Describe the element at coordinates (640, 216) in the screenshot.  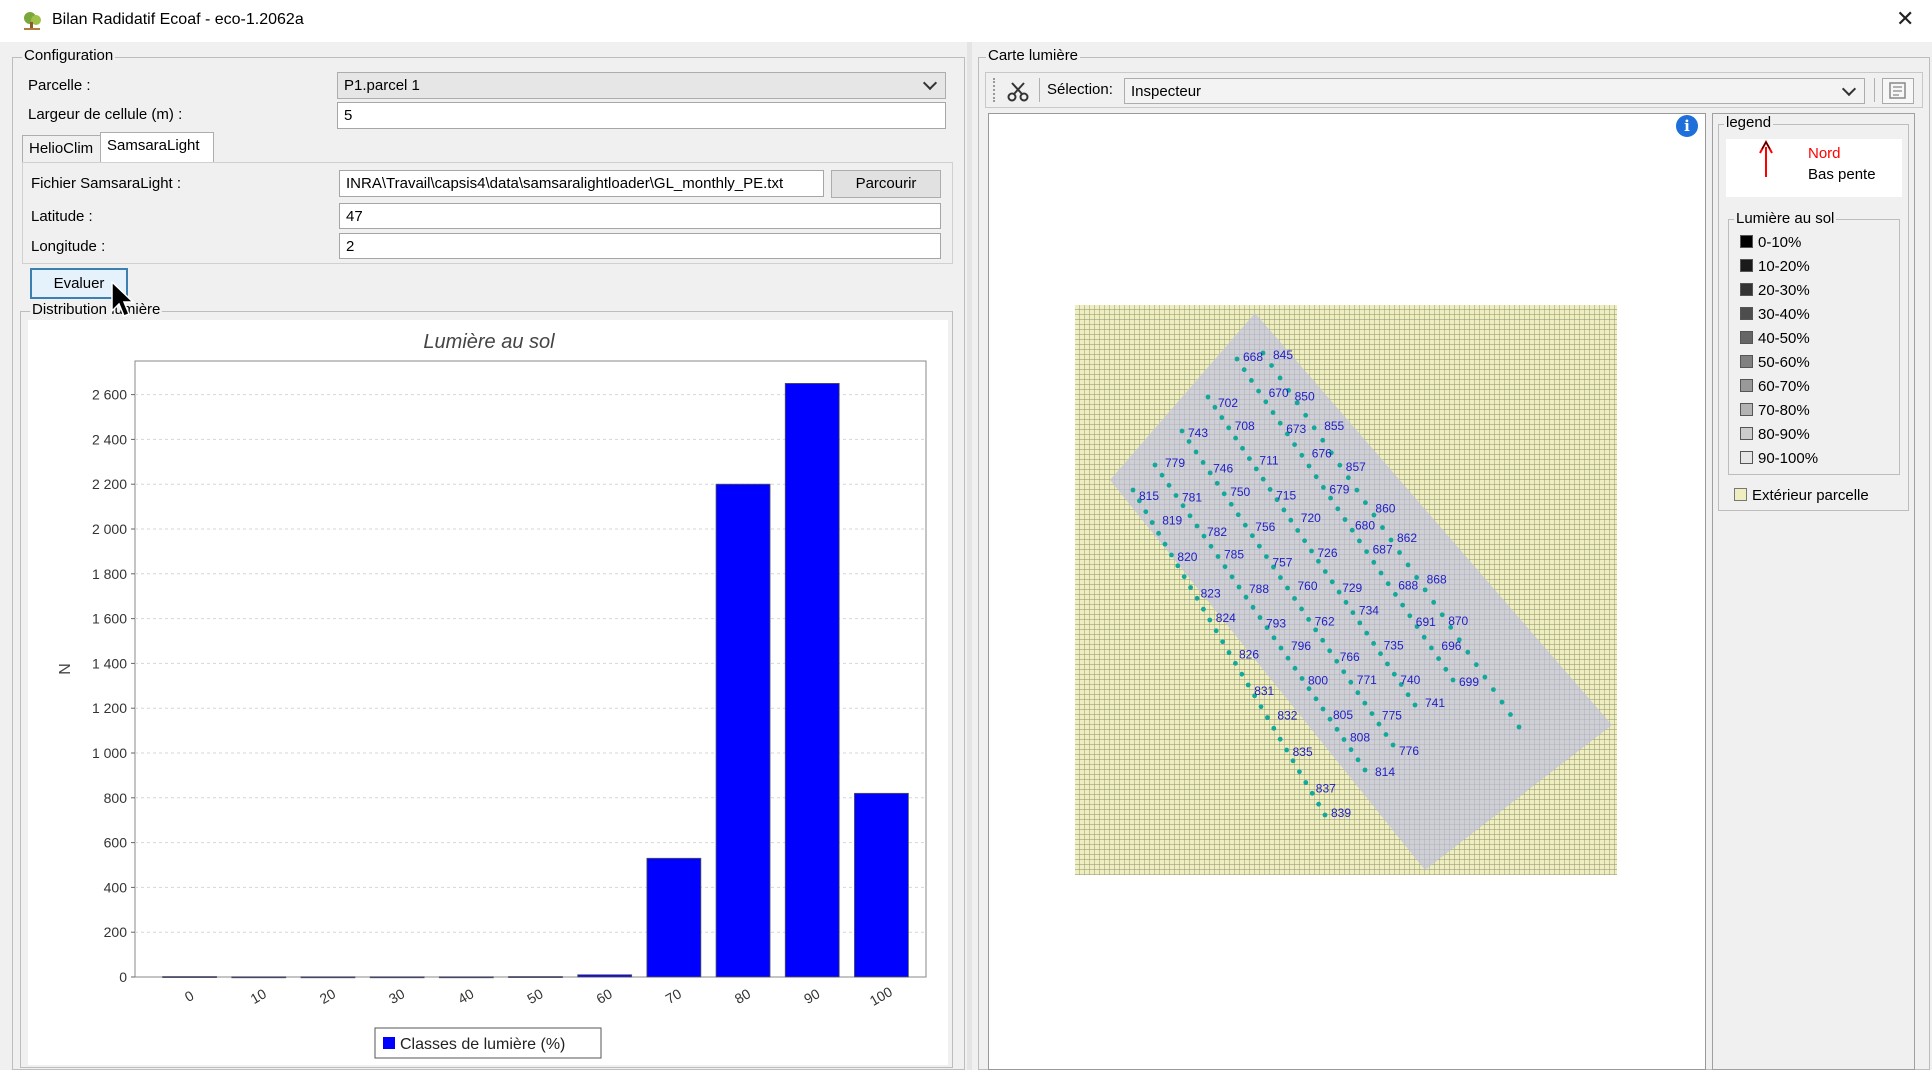
I see `latitude-input: 47` at that location.